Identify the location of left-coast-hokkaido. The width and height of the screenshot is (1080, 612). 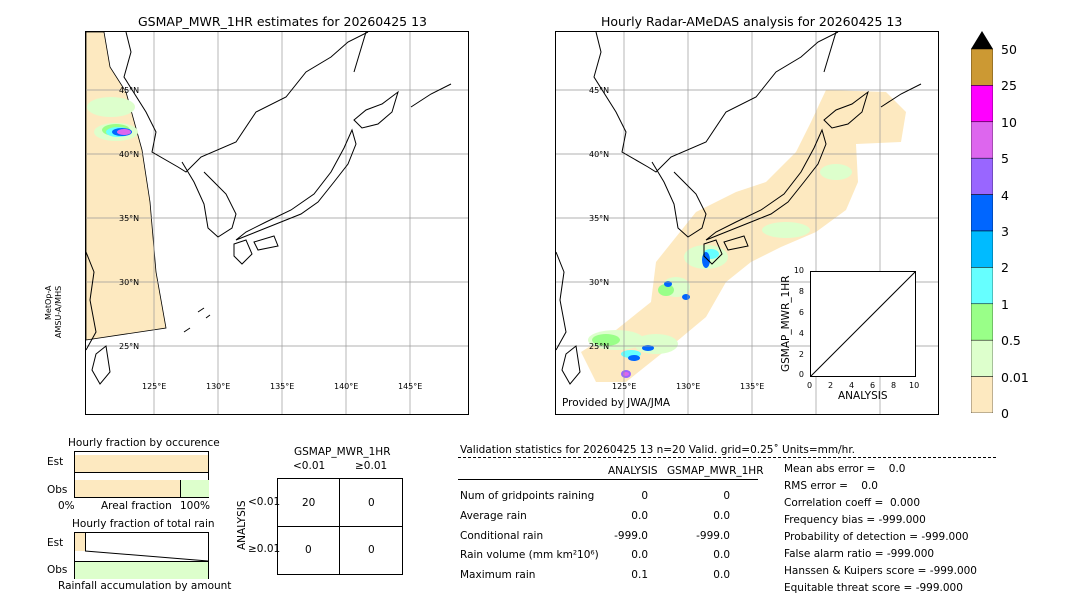
(376, 109).